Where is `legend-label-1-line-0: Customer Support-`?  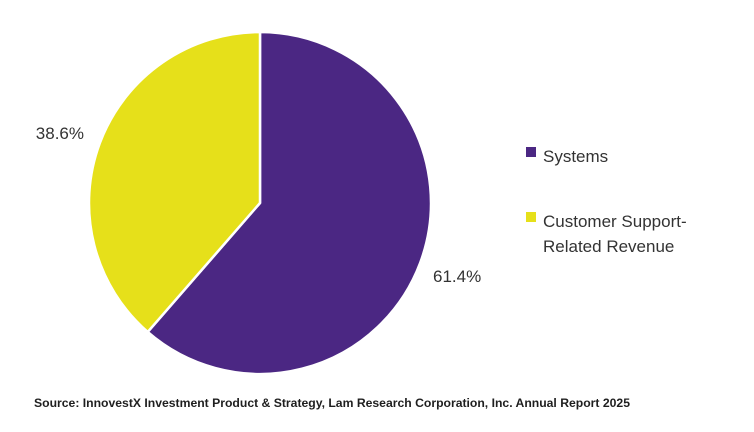 legend-label-1-line-0: Customer Support- is located at coordinates (615, 221).